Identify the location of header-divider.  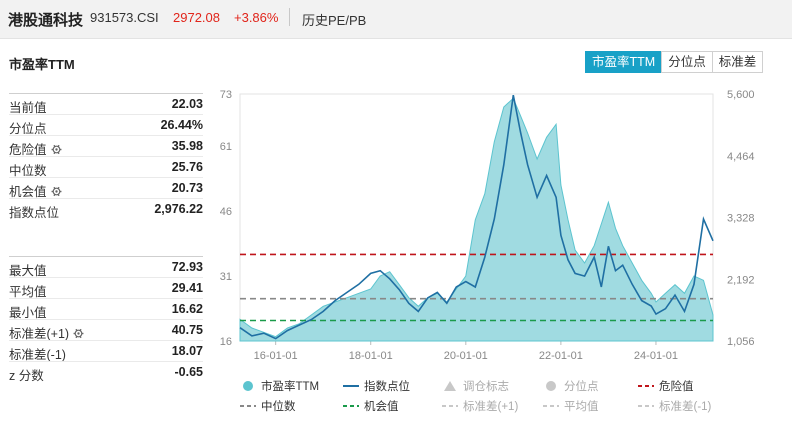
(289, 17).